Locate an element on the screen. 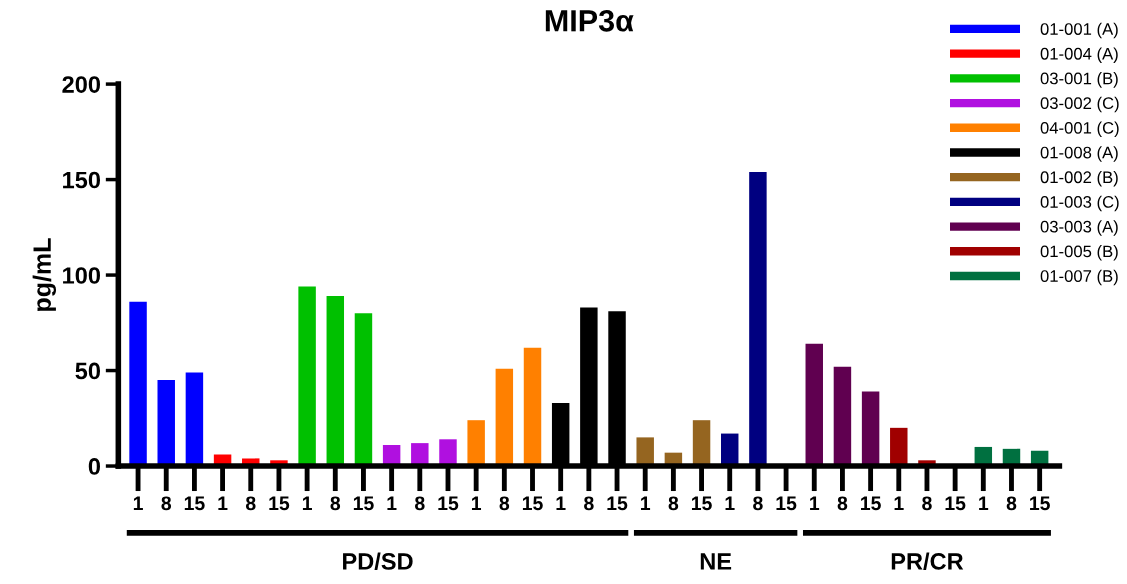 The width and height of the screenshot is (1127, 584). legend-label: 01-004 (A) is located at coordinates (1079, 55).